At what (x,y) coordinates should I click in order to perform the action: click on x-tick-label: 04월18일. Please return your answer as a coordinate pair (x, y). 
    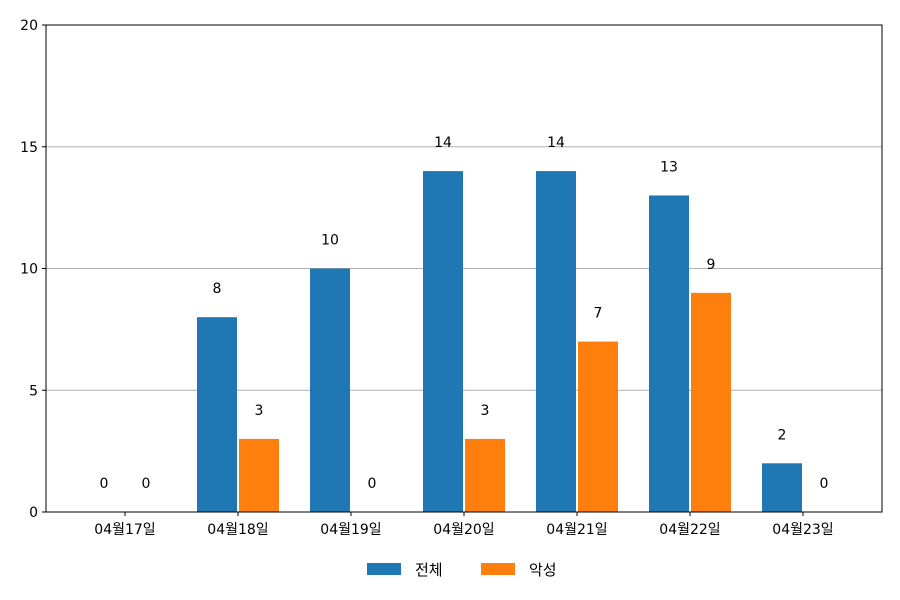
    Looking at the image, I should click on (237, 530).